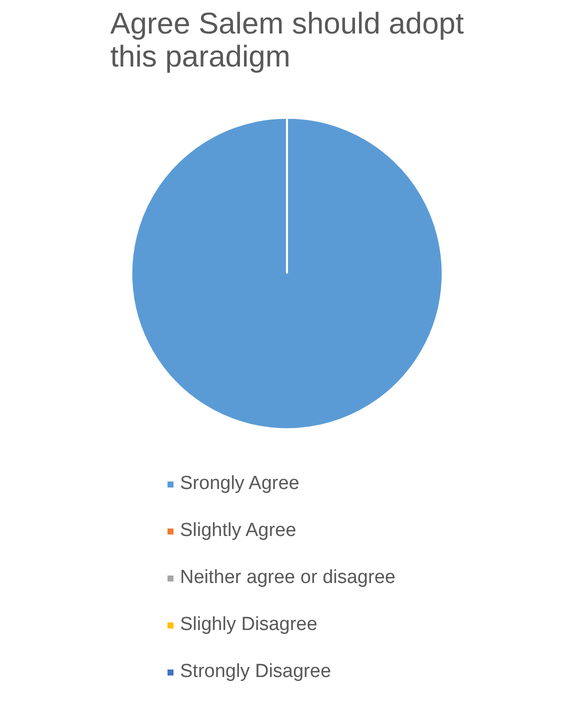 Image resolution: width=573 pixels, height=727 pixels. What do you see at coordinates (288, 578) in the screenshot?
I see `legend-label: Neither agree or disagree` at bounding box center [288, 578].